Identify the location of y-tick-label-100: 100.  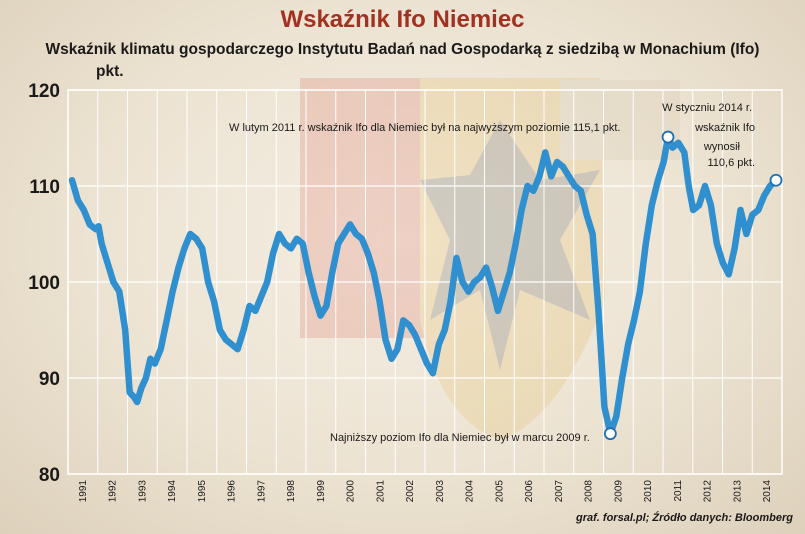
(44, 283).